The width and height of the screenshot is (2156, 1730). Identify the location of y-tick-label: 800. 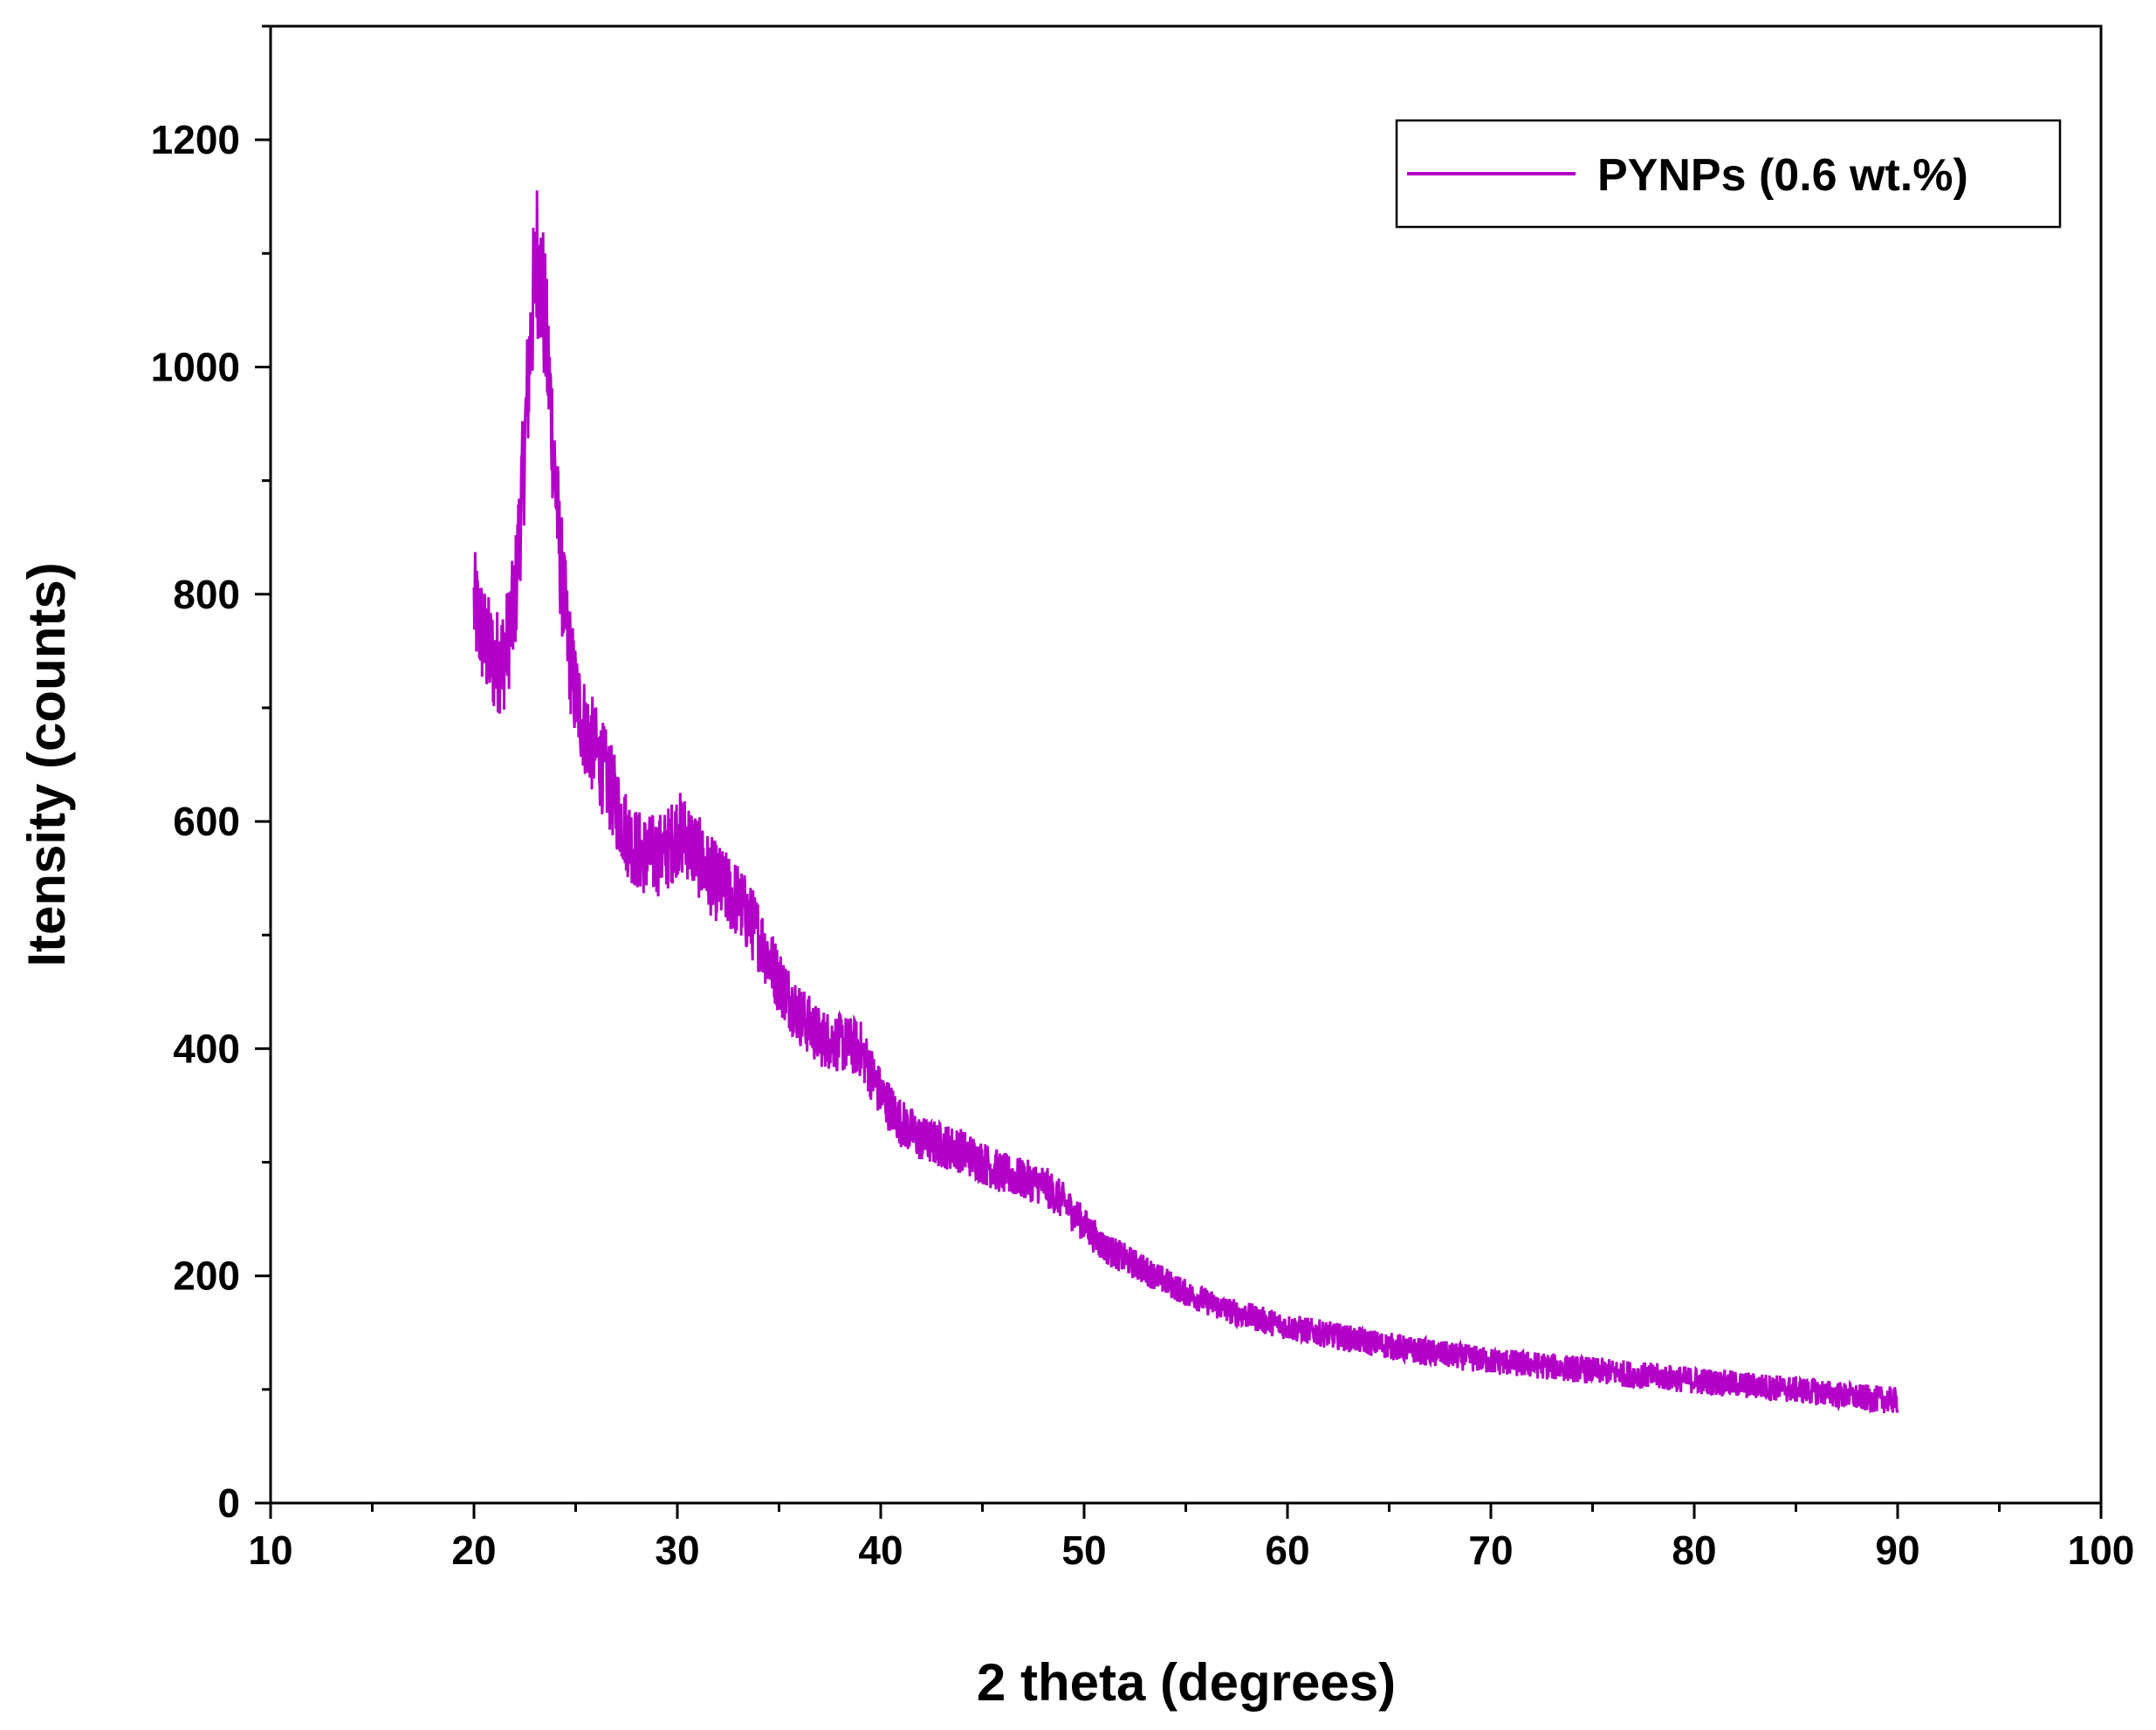
(206, 594).